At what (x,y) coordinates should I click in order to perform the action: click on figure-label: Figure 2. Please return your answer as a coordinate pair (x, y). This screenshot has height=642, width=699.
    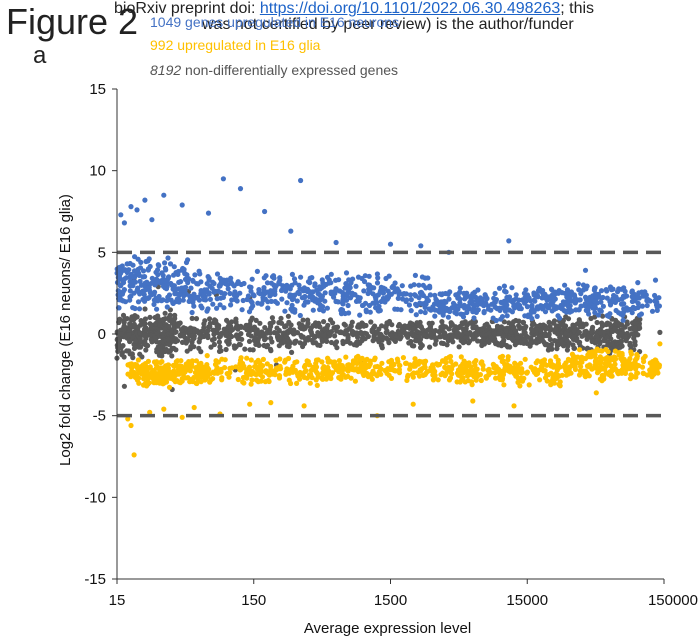
    Looking at the image, I should click on (72, 21).